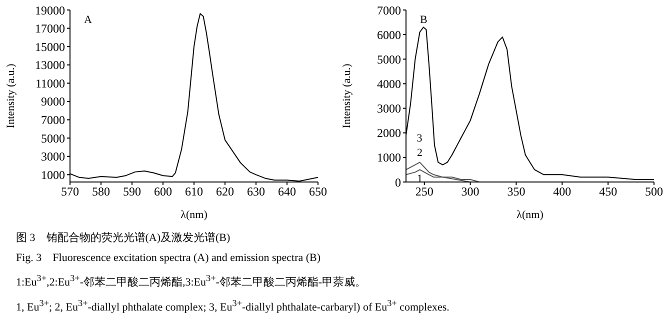 The width and height of the screenshot is (672, 333). I want to click on text: 1:Eu$^{3+}$,2:Eu$^{3+}$-邻苯二甲酸二丙烯酯,3:Eu$^{3+}$-邻苯二甲酸二丙烯酯-甲萘威。, so click(192, 281).